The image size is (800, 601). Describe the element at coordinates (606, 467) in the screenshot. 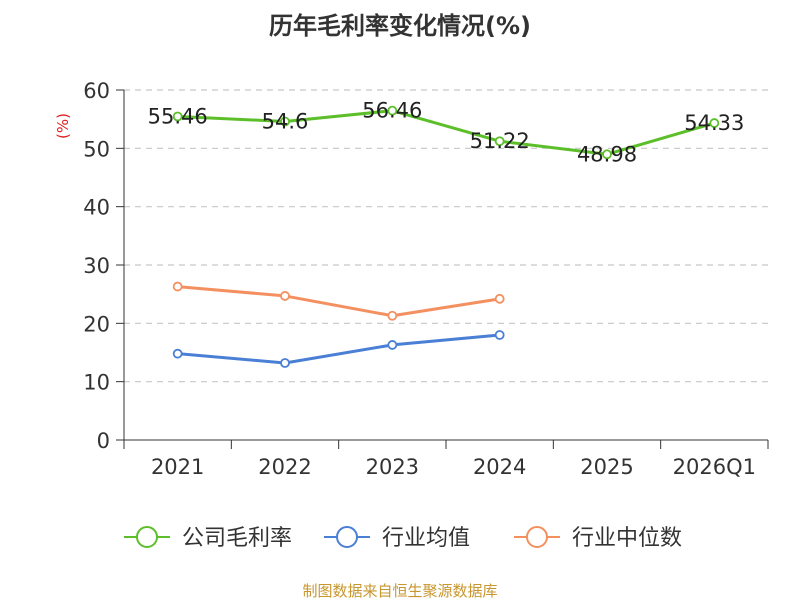

I see `x-tick-label: 2025` at that location.